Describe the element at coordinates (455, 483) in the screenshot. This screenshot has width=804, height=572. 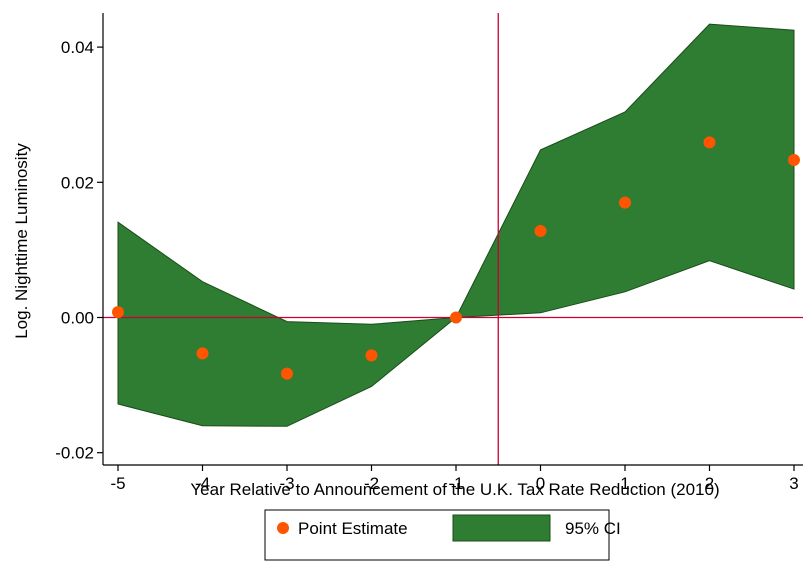
I see `x-tick-label: -1` at that location.